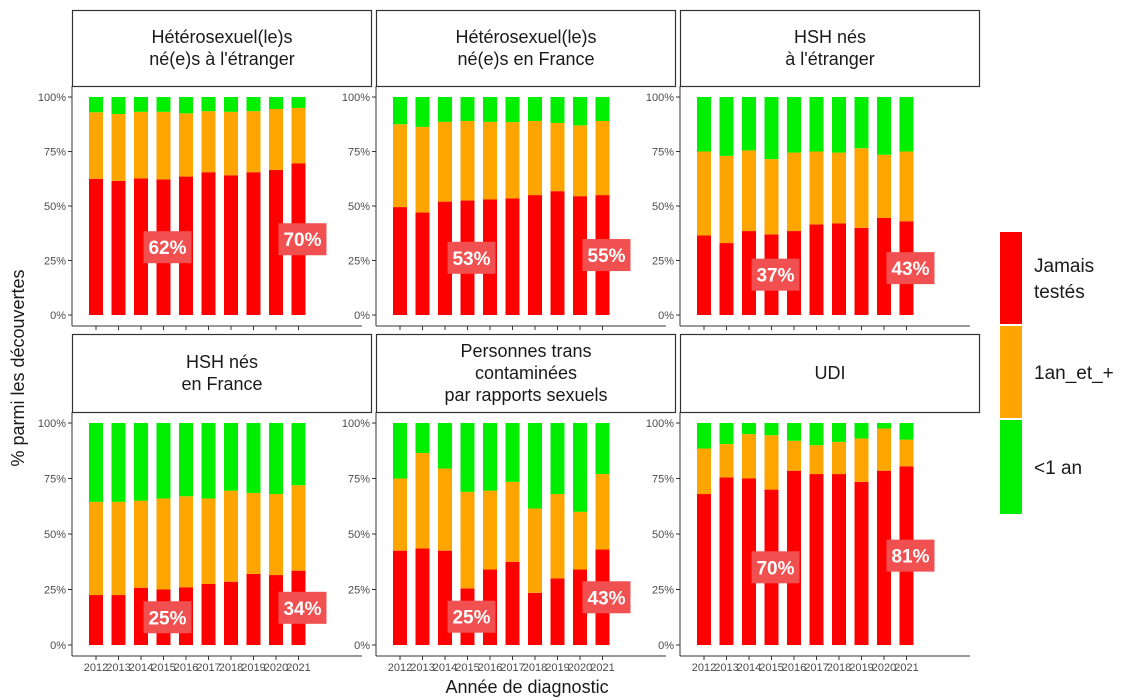 This screenshot has width=1138, height=700. I want to click on x-tick-label: 2015, so click(467, 668).